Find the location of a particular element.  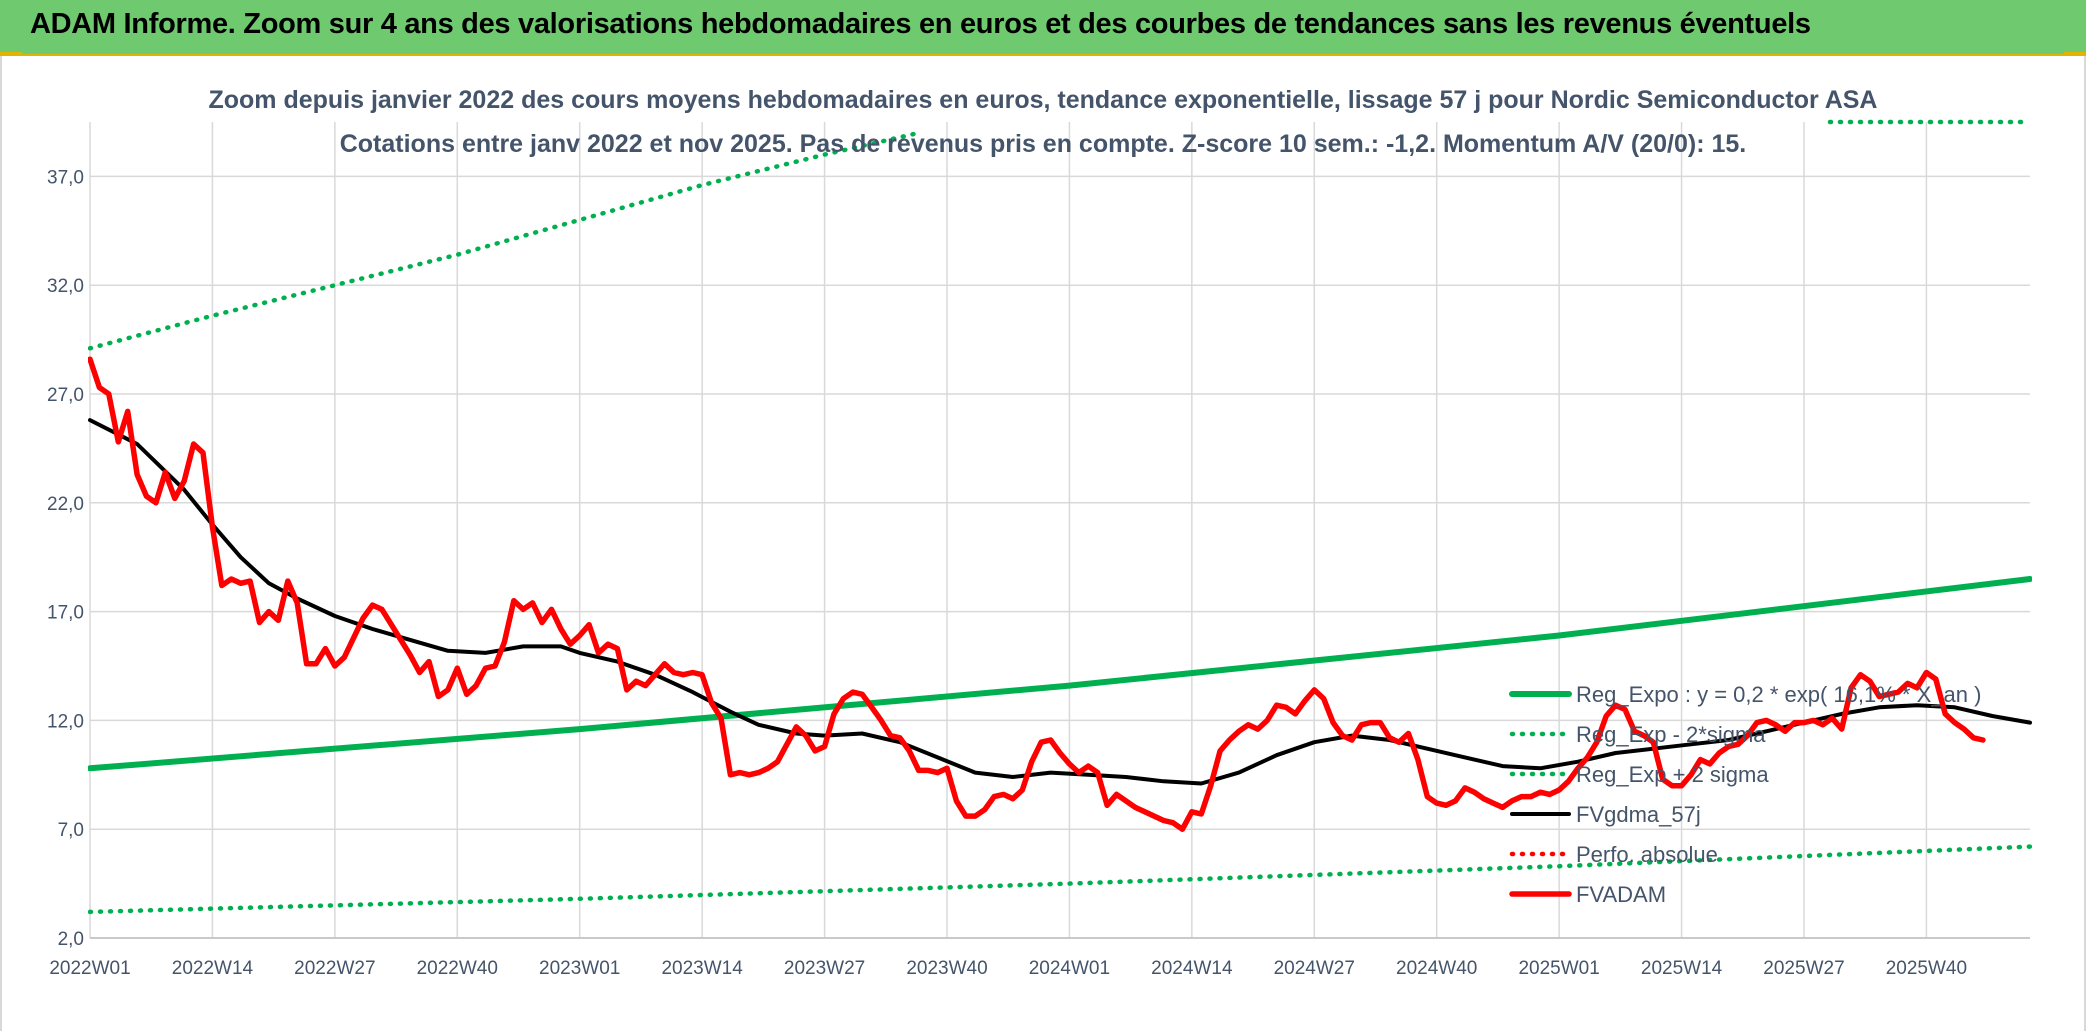

x-tick-label: 2022W40 is located at coordinates (457, 968).